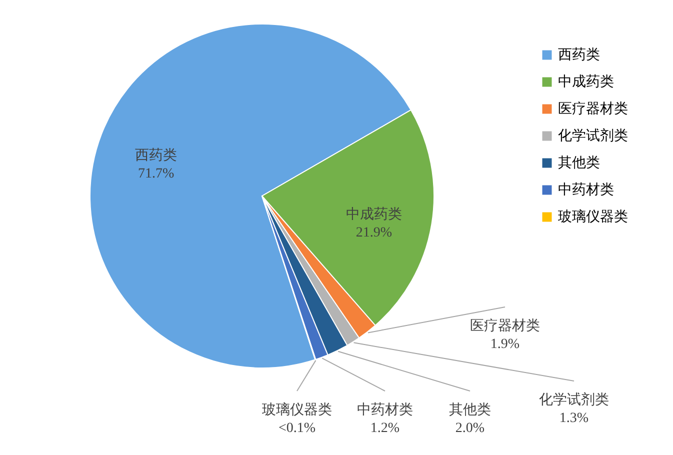 The height and width of the screenshot is (455, 673). Describe the element at coordinates (579, 163) in the screenshot. I see `legend-label: 其他类` at that location.